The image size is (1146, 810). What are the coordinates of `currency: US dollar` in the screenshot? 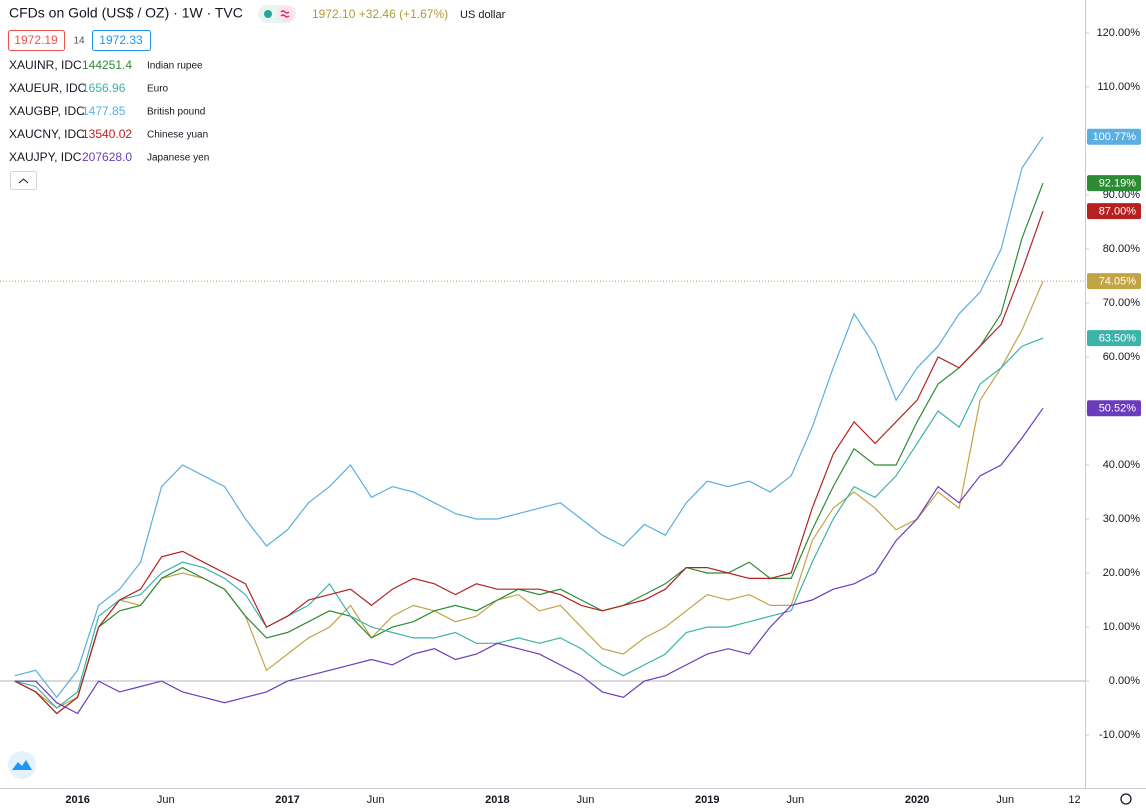 It's located at (483, 15).